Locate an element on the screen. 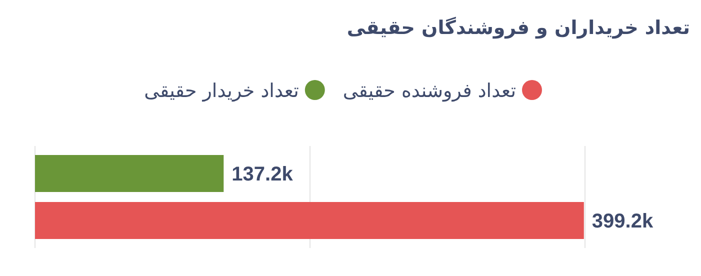 This screenshot has height=276, width=701. title: تعداد خریداران و فروشندگان حقیقی is located at coordinates (518, 28).